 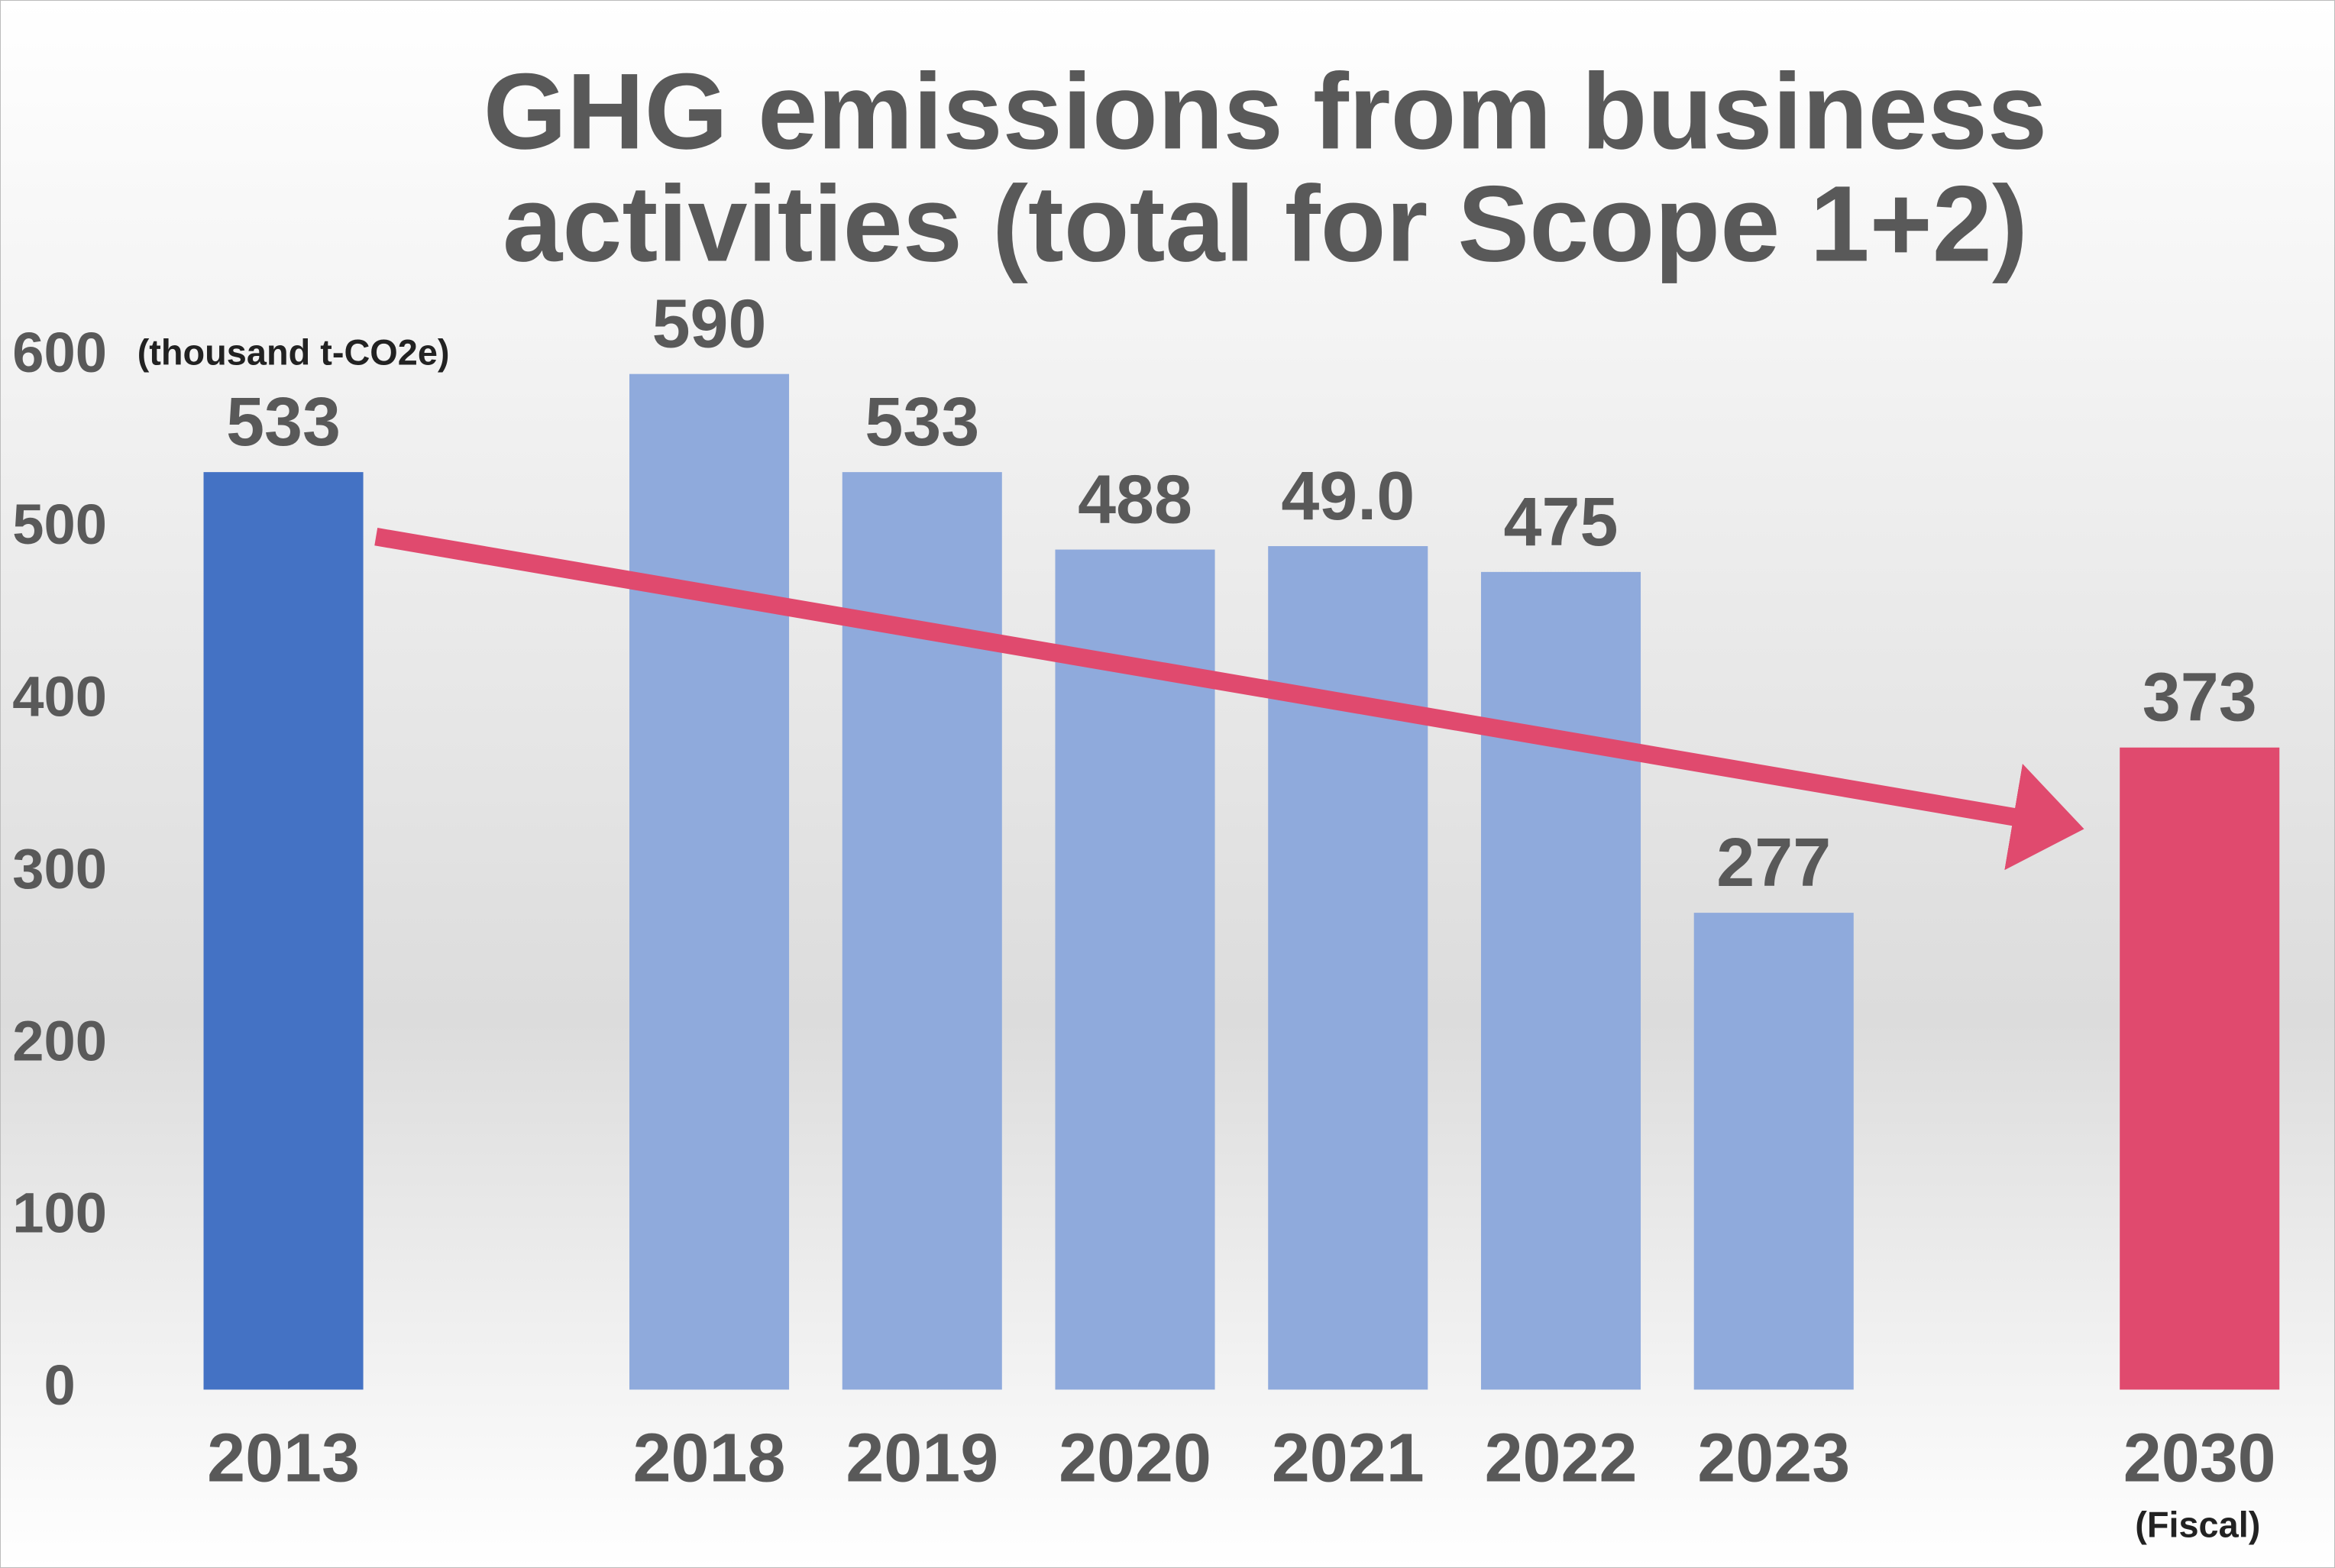 I want to click on value-label: 277, so click(x=1773, y=862).